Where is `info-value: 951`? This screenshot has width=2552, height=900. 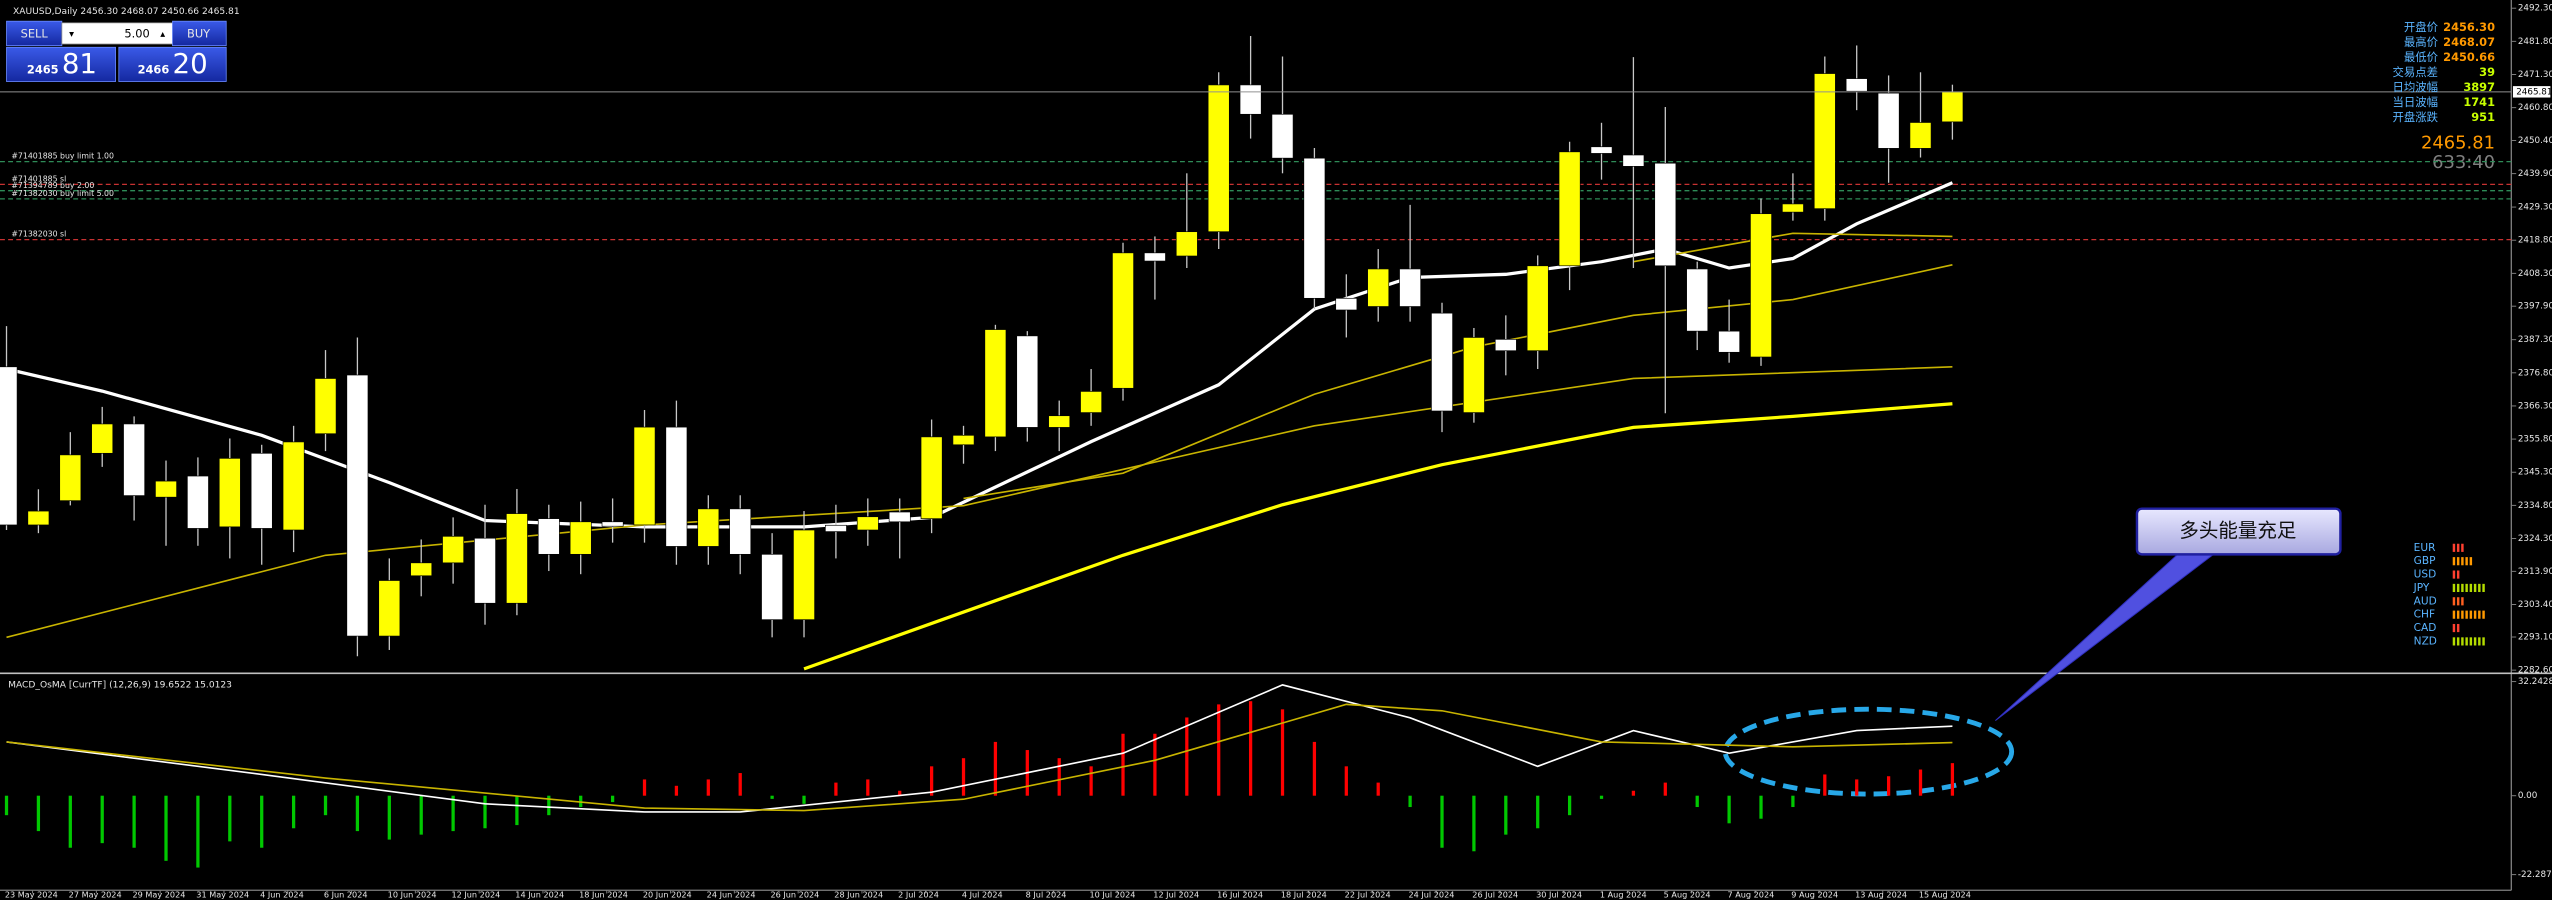
info-value: 951 is located at coordinates (2483, 117).